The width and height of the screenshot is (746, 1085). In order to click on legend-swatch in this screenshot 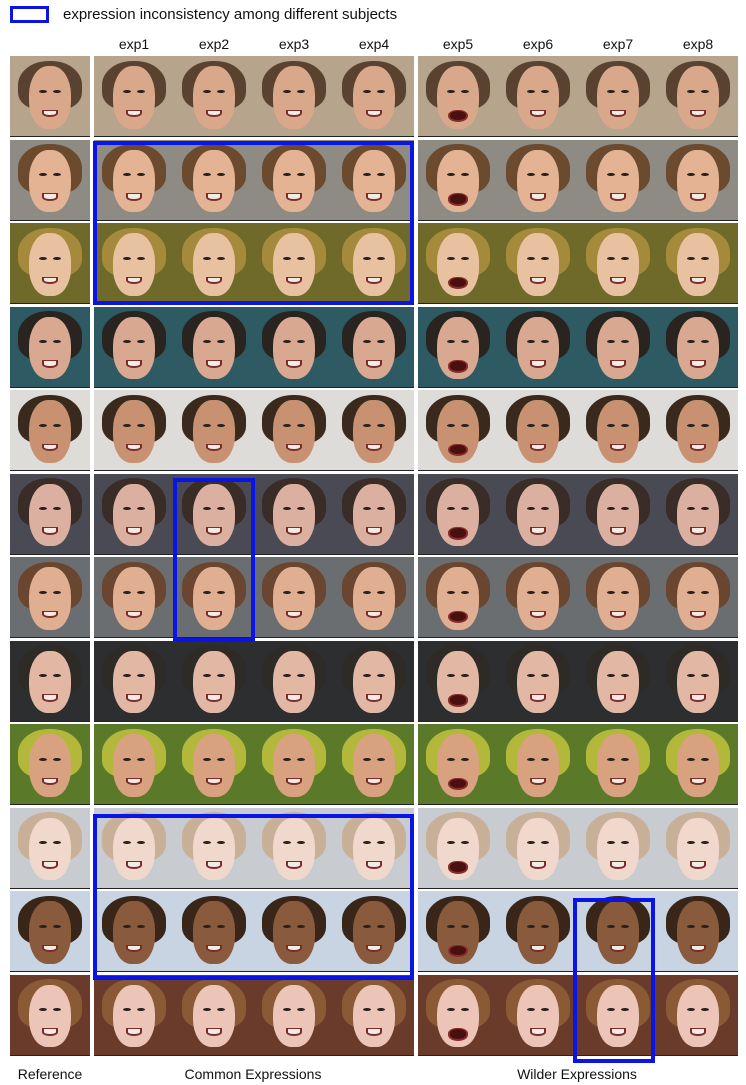, I will do `click(29, 14)`.